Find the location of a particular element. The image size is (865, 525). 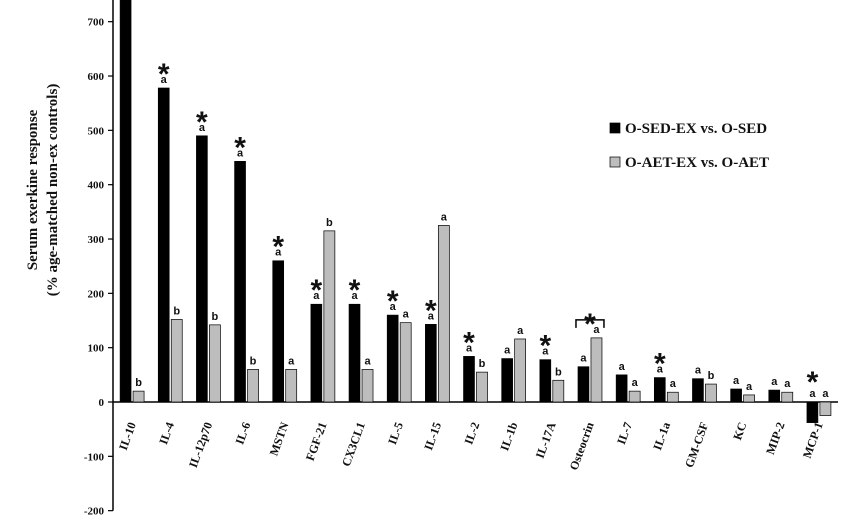

comparison-bracket is located at coordinates (590, 323).